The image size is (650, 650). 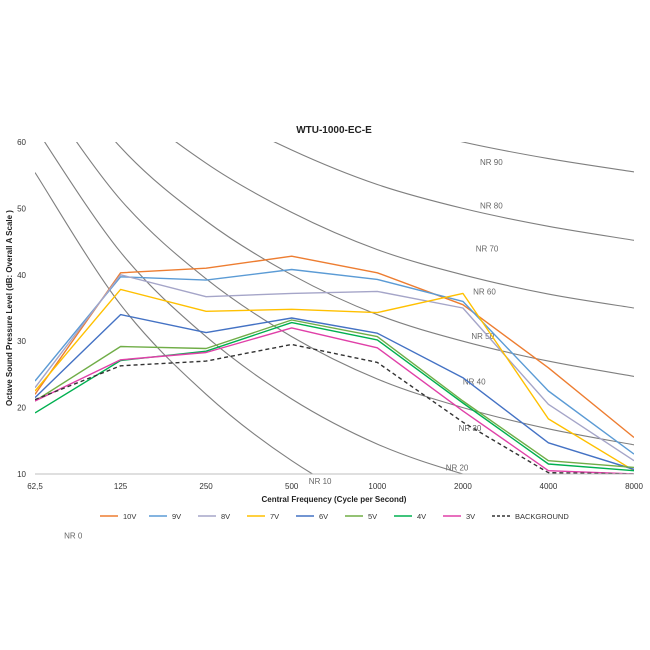 What do you see at coordinates (274, 516) in the screenshot?
I see `legend-label: 7V` at bounding box center [274, 516].